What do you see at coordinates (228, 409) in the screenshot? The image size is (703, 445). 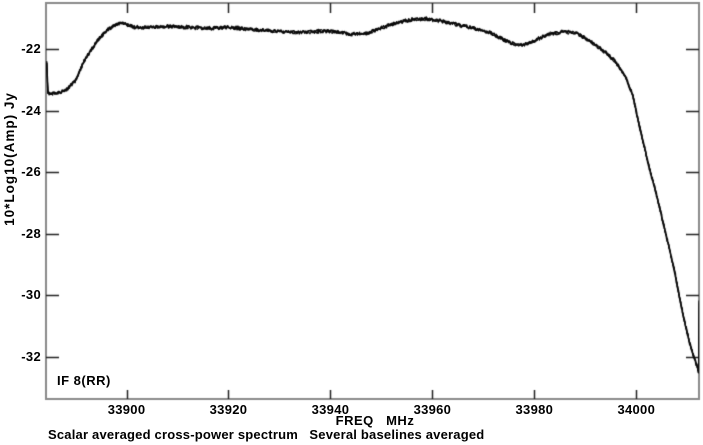 I see `x-axis-tick-label: 33920` at bounding box center [228, 409].